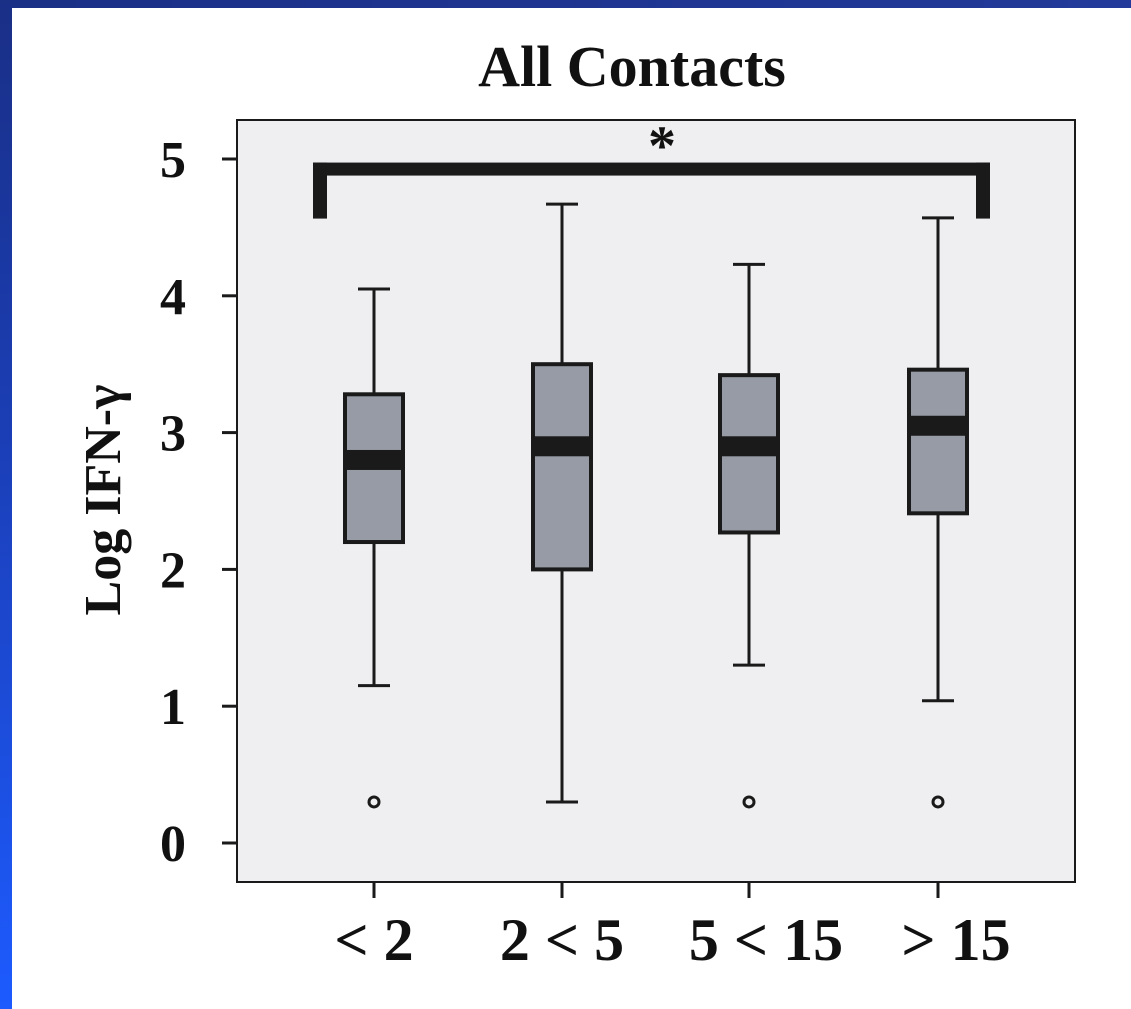 The image size is (1131, 1009). I want to click on x-tick-label: 2 < 5, so click(562, 940).